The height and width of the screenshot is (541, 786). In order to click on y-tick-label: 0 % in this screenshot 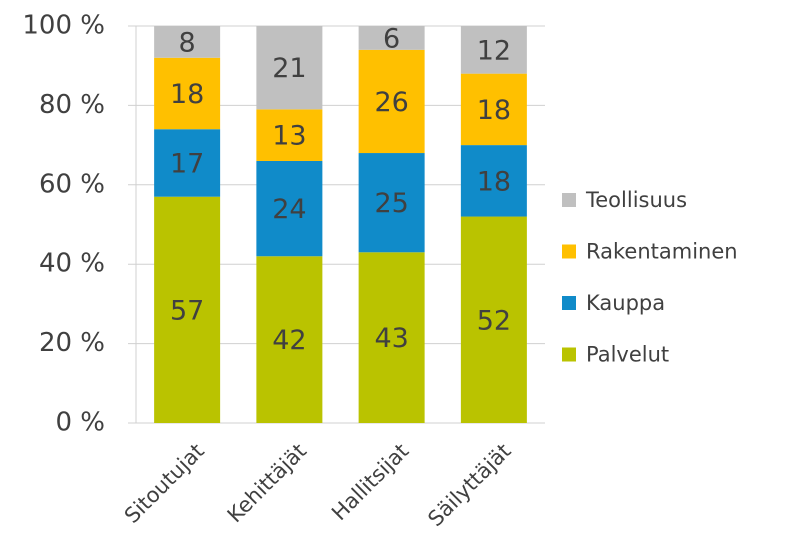, I will do `click(80, 423)`.